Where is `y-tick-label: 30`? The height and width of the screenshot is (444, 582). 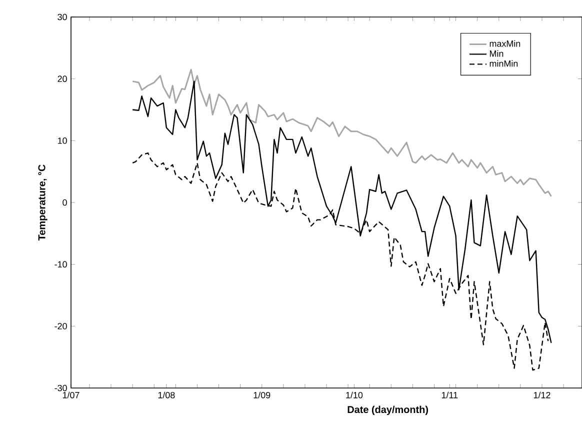
y-tick-label: 30 is located at coordinates (62, 17).